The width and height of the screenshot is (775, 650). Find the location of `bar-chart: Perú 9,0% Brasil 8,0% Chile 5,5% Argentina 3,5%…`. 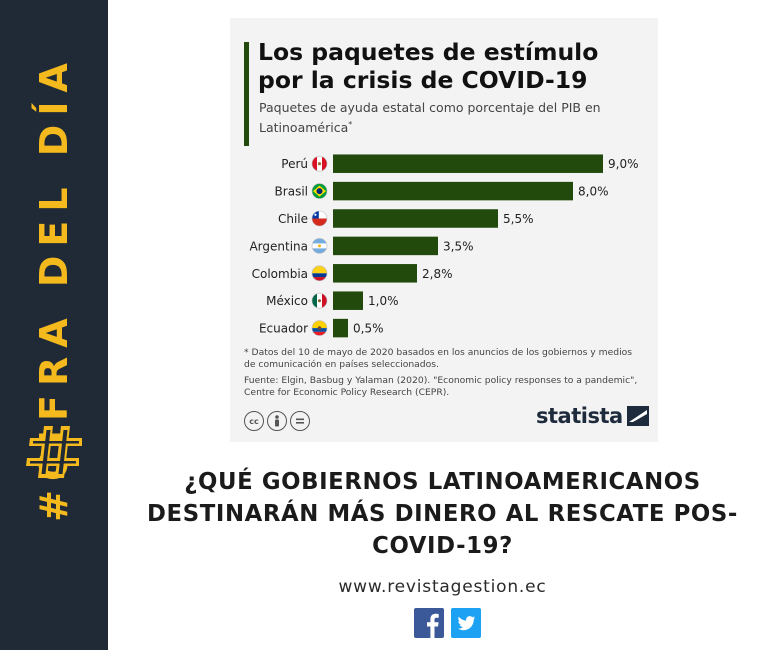

bar-chart: Perú 9,0% Brasil 8,0% Chile 5,5% Argentina 3,5%… is located at coordinates (444, 246).